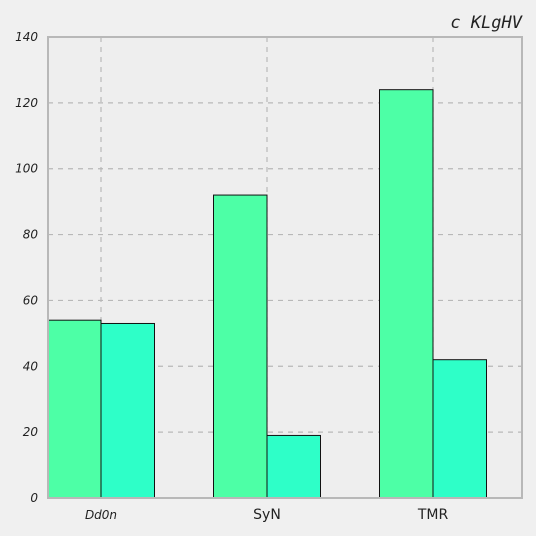 Image resolution: width=536 pixels, height=536 pixels. What do you see at coordinates (34, 498) in the screenshot?
I see `y-tick-label: 0` at bounding box center [34, 498].